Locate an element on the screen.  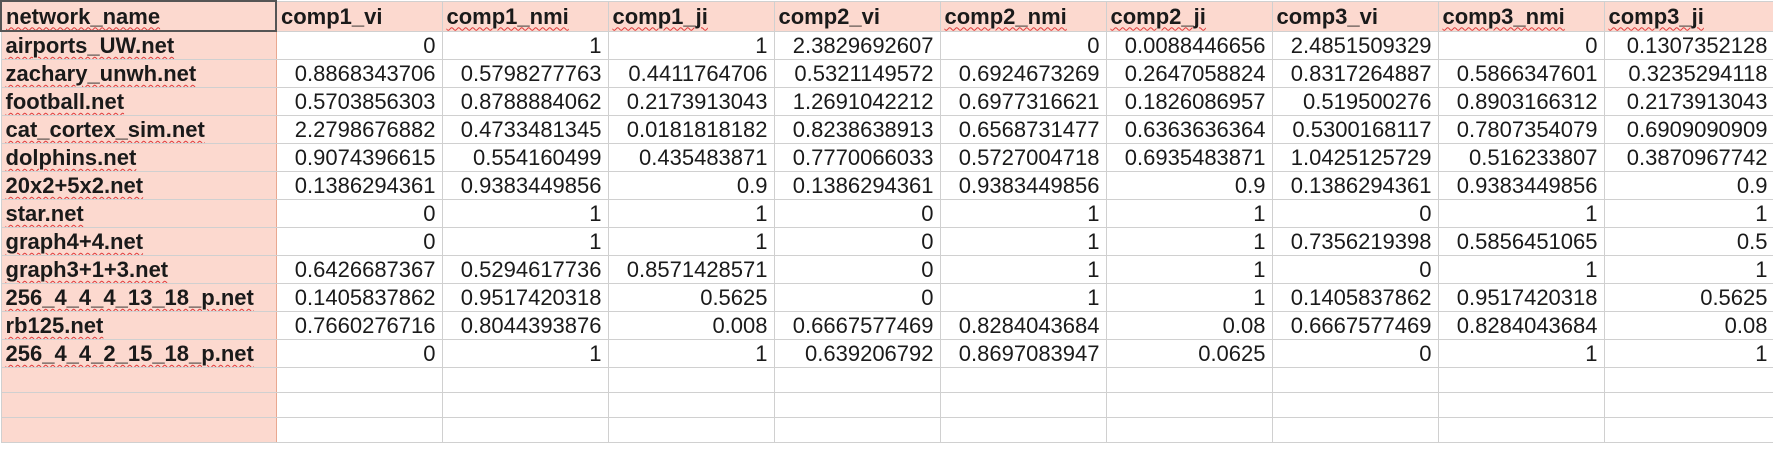
data-cell: 0.5727004718 is located at coordinates (1023, 157).